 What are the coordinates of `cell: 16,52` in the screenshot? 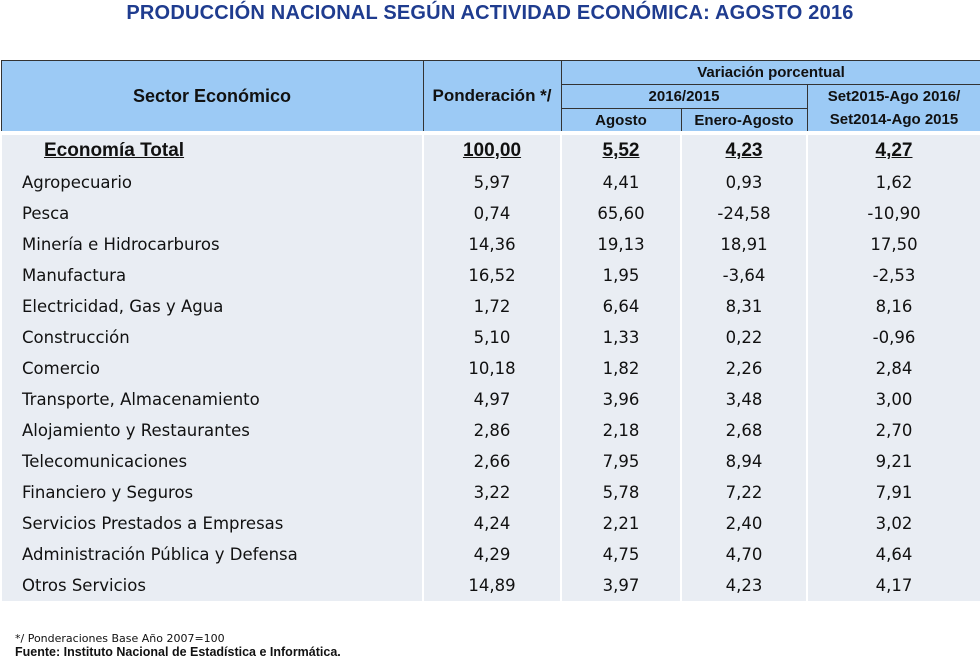 It's located at (492, 275).